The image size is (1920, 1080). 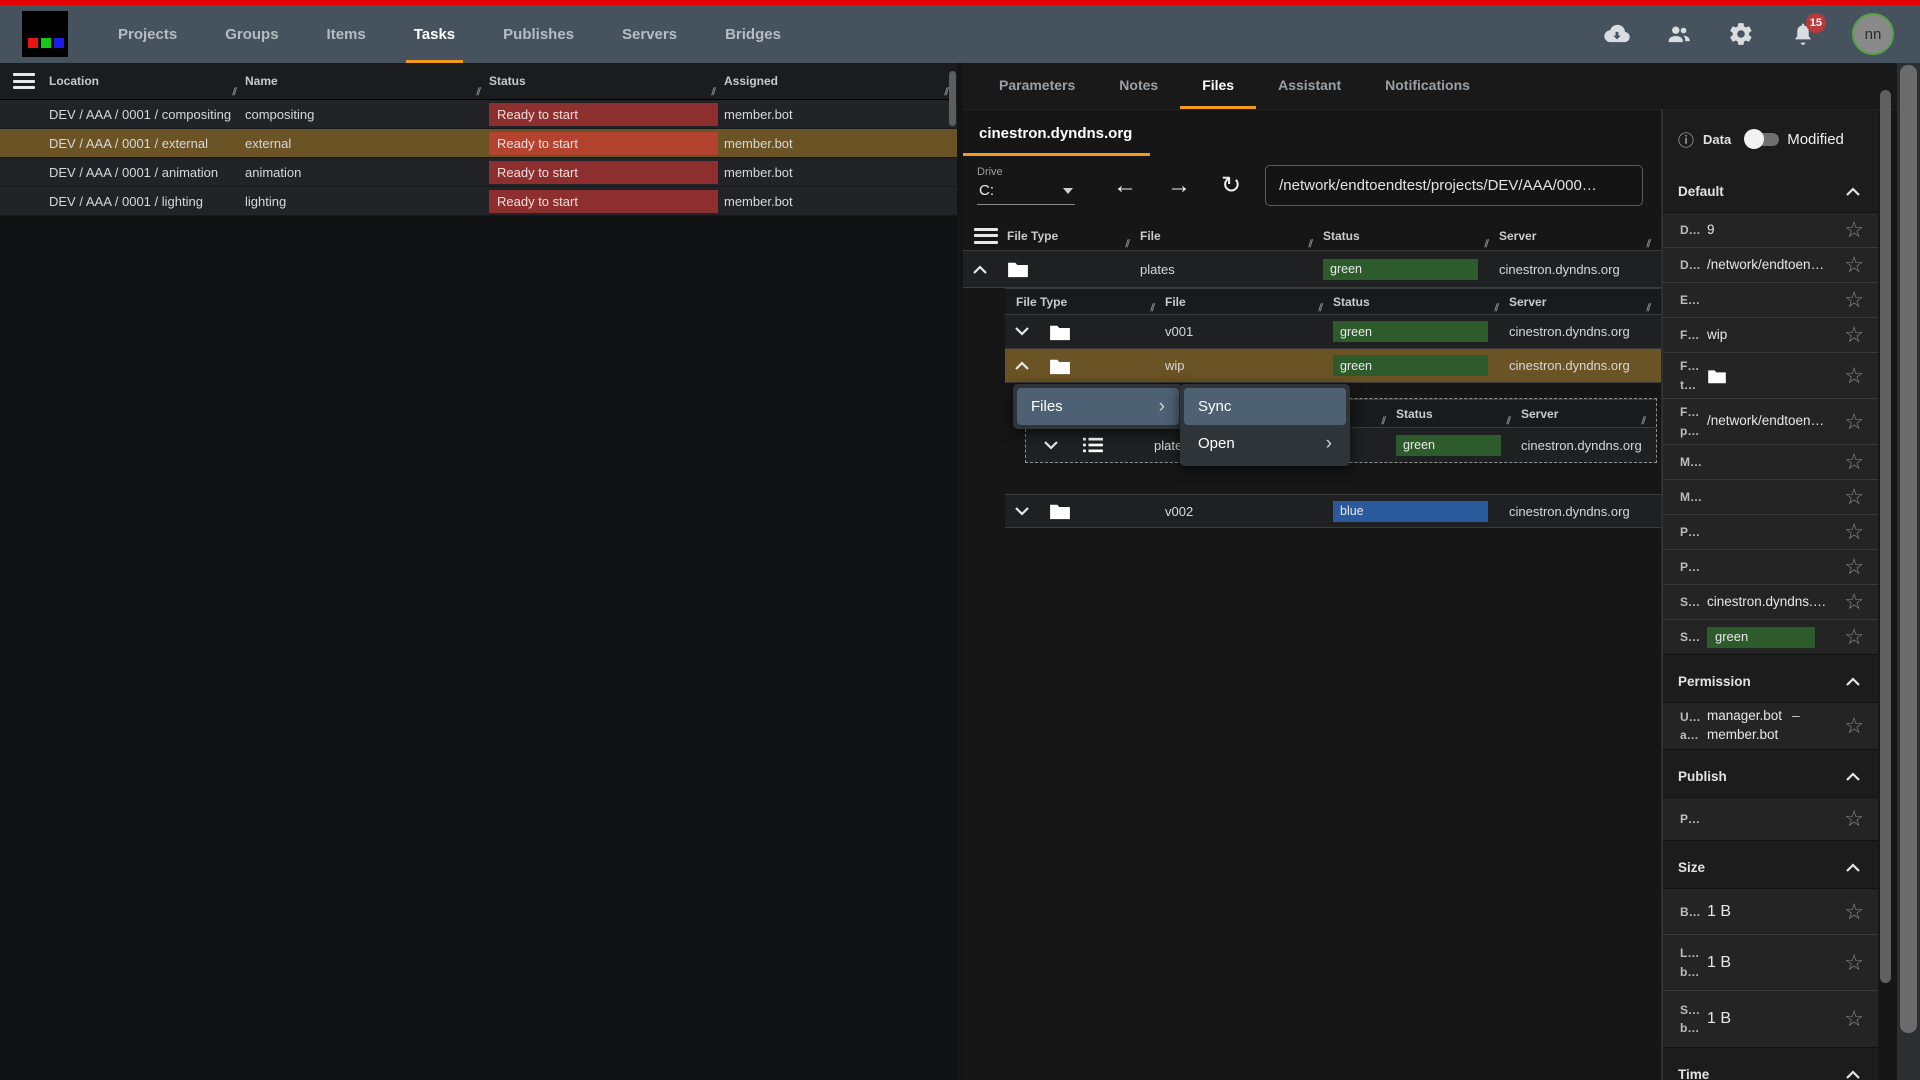 I want to click on nav-item-bridges: Bridges, so click(x=753, y=34).